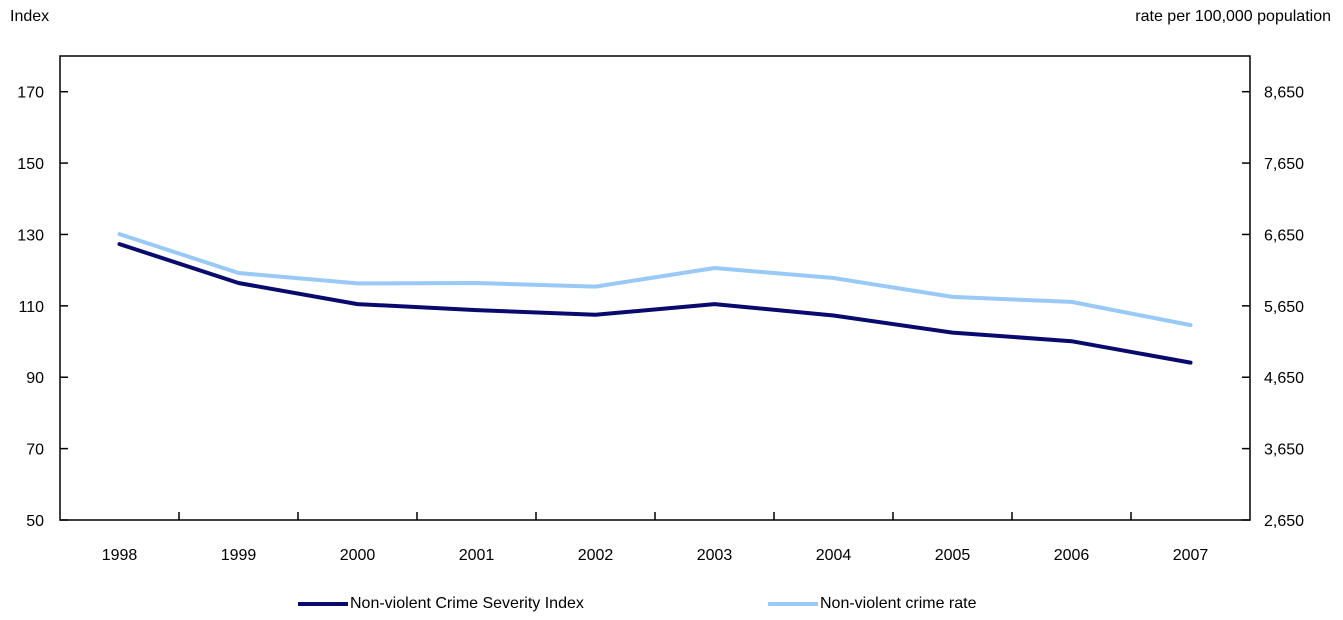 The image size is (1343, 620). I want to click on right-tick-label: 3,650, so click(1284, 450).